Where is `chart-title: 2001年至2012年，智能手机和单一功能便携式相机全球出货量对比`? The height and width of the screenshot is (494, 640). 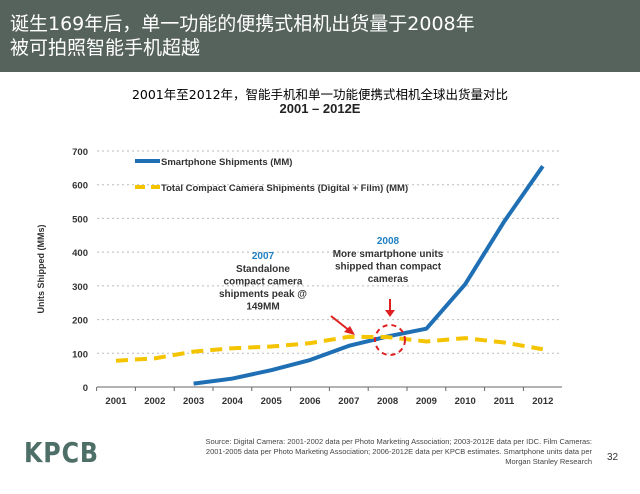
chart-title: 2001年至2012年，智能手机和单一功能便携式相机全球出货量对比 is located at coordinates (320, 94).